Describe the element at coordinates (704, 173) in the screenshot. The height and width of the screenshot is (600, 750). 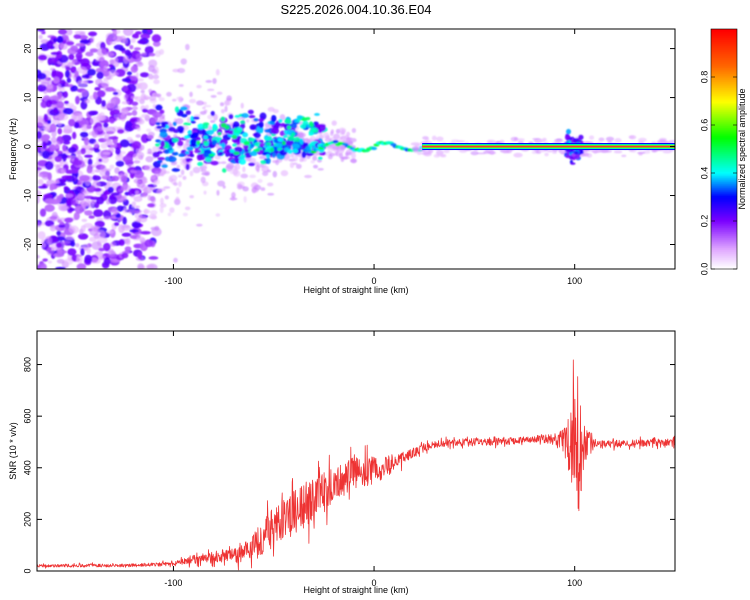
I see `colorbar-tick-label: 0.4` at that location.